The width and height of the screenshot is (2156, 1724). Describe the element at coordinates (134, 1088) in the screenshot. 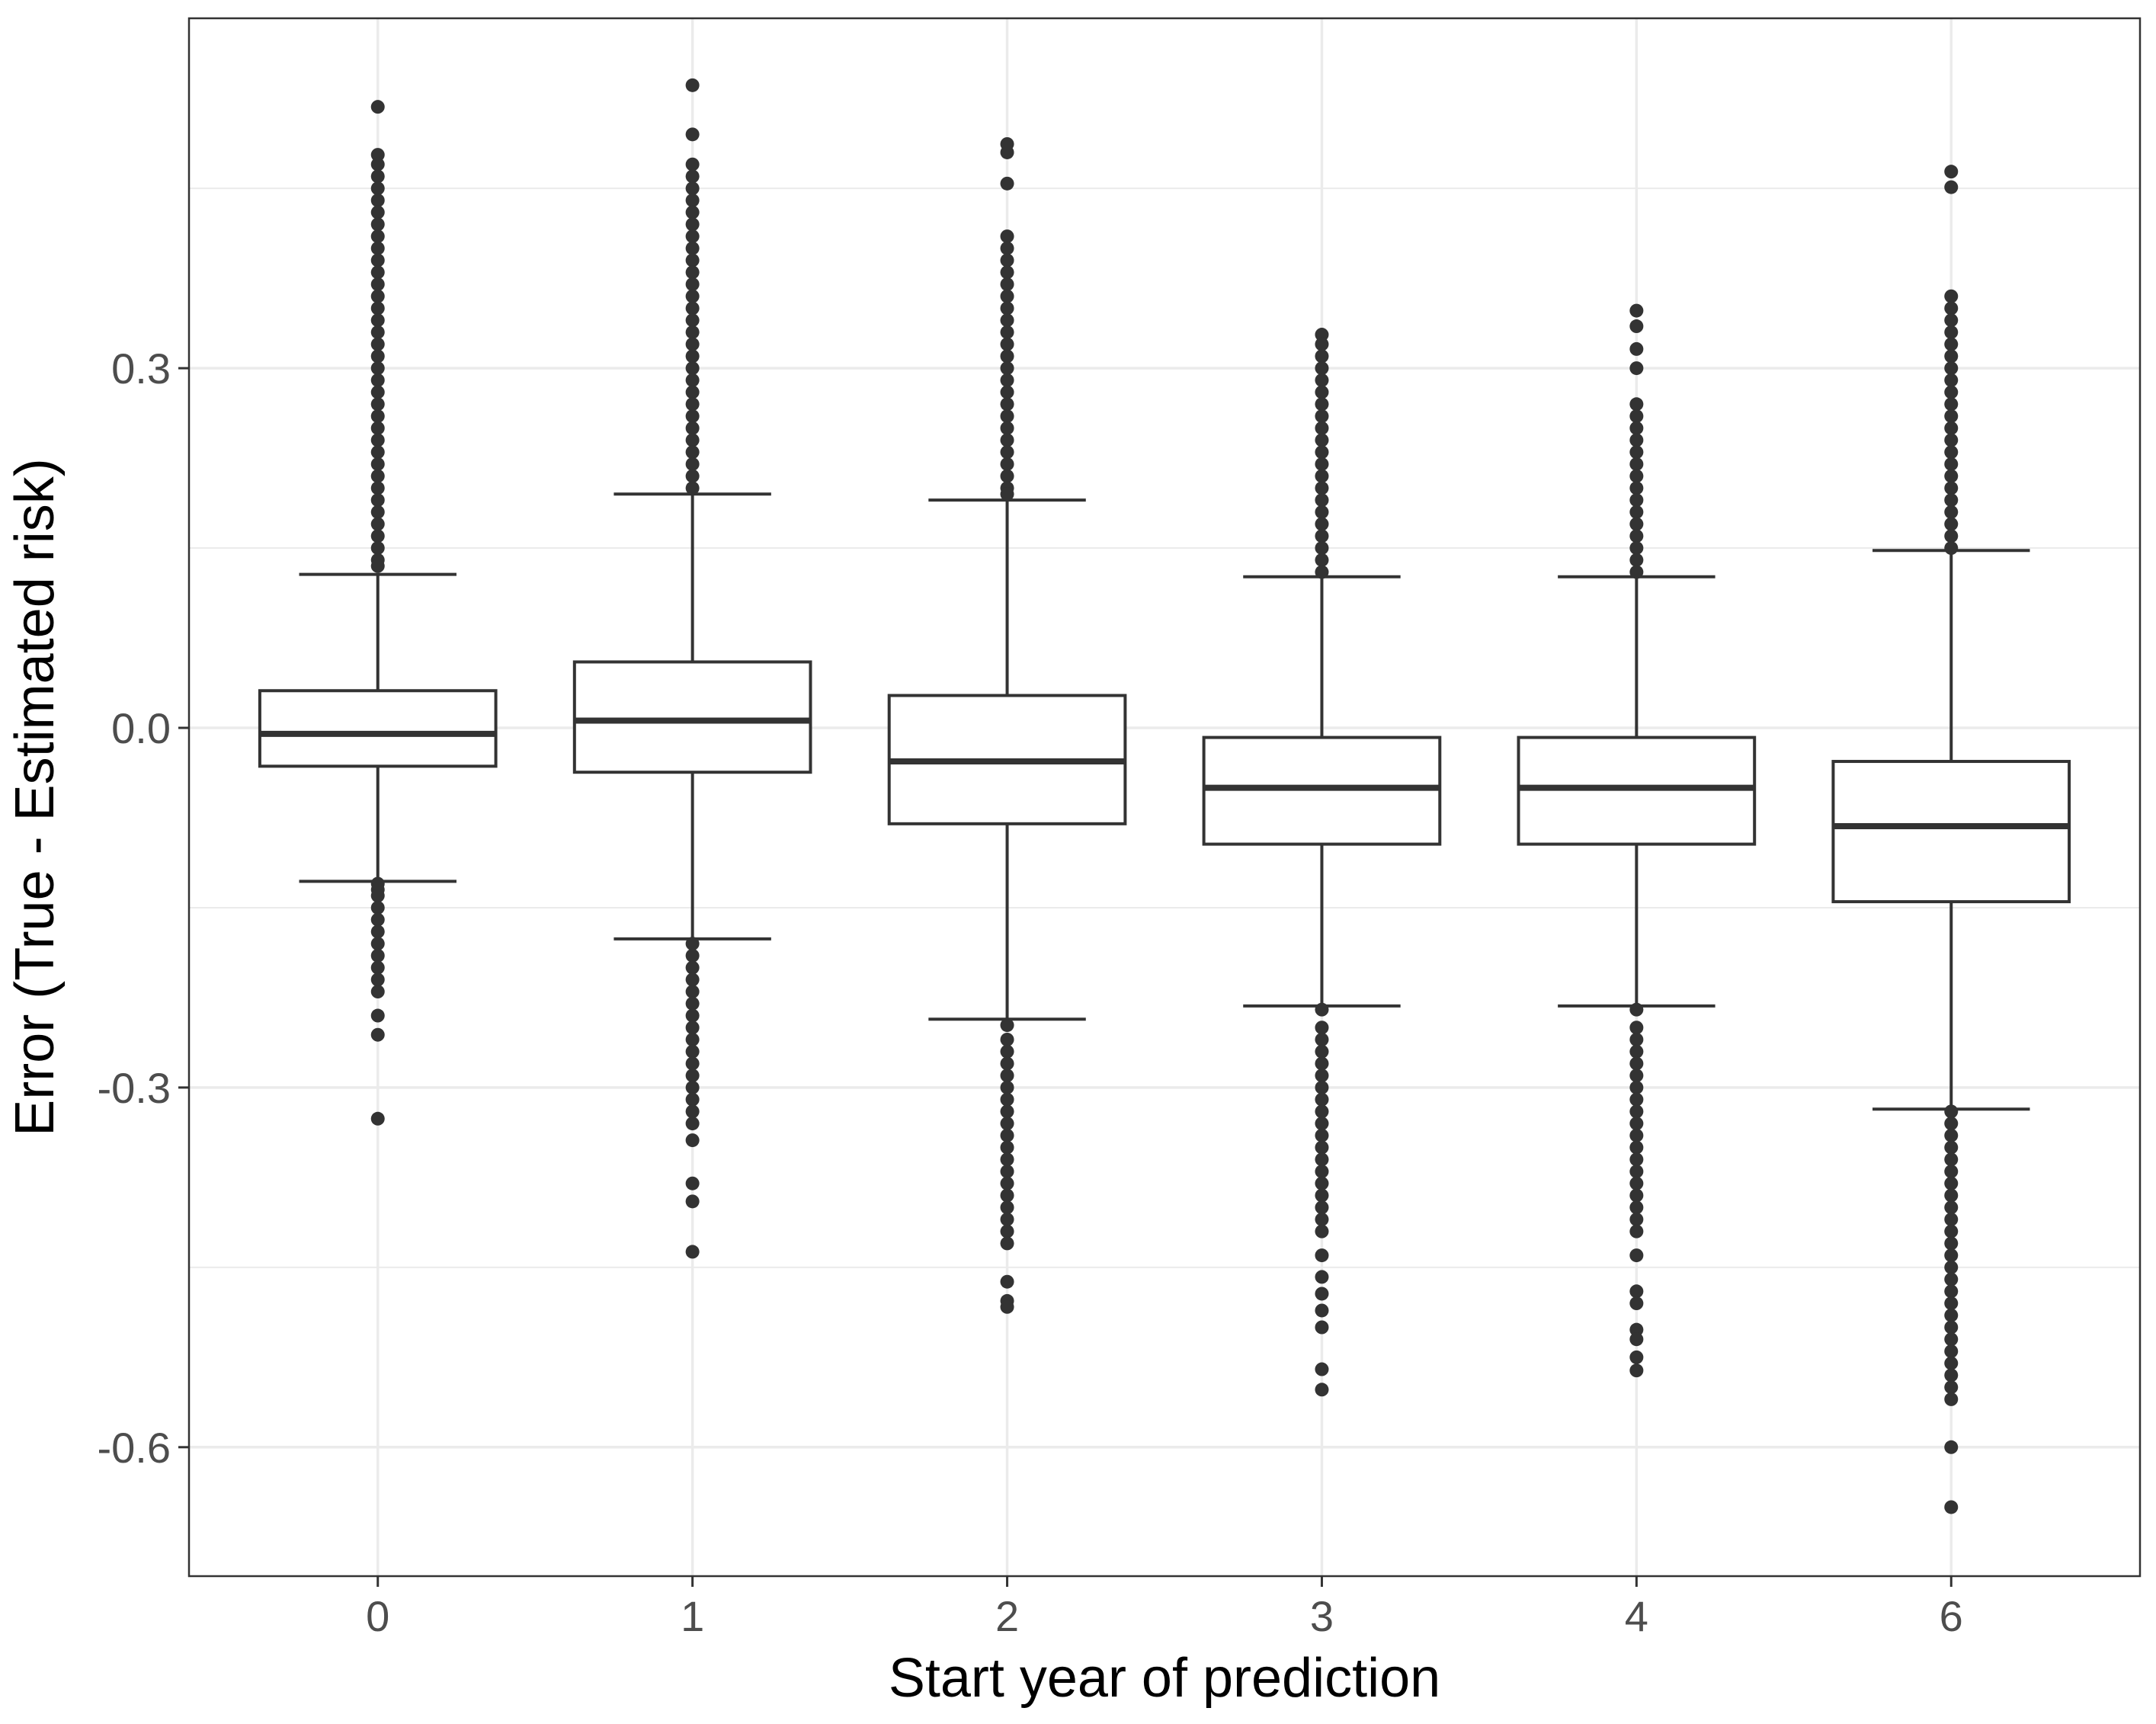

I see `y-tick-label: -0.3` at that location.